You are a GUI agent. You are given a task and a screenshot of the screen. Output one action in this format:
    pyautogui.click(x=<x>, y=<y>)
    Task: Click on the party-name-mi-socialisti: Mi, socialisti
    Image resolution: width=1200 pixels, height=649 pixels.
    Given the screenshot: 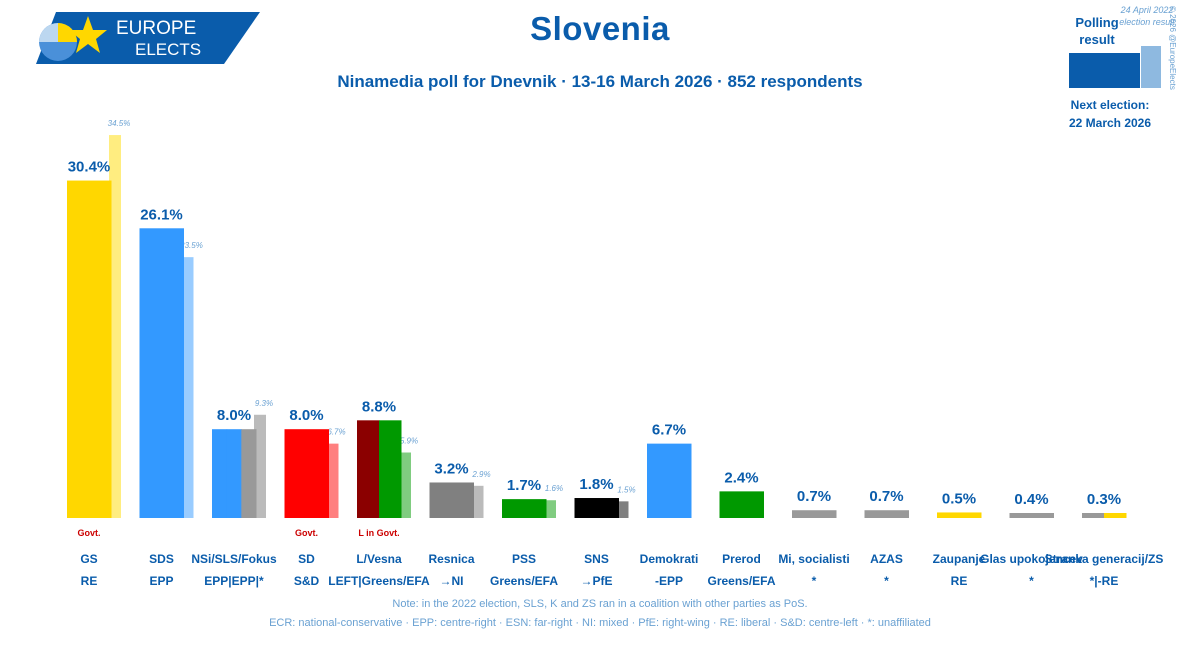 What is the action you would take?
    pyautogui.click(x=813, y=559)
    